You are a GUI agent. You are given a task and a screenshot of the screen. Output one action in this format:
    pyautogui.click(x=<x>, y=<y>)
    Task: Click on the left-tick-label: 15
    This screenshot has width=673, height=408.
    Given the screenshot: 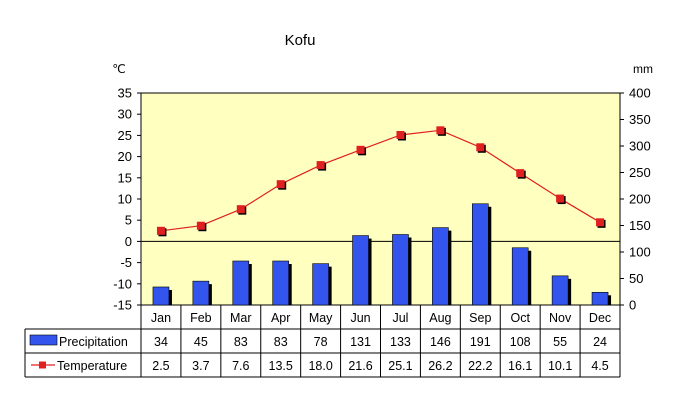 What is the action you would take?
    pyautogui.click(x=125, y=177)
    